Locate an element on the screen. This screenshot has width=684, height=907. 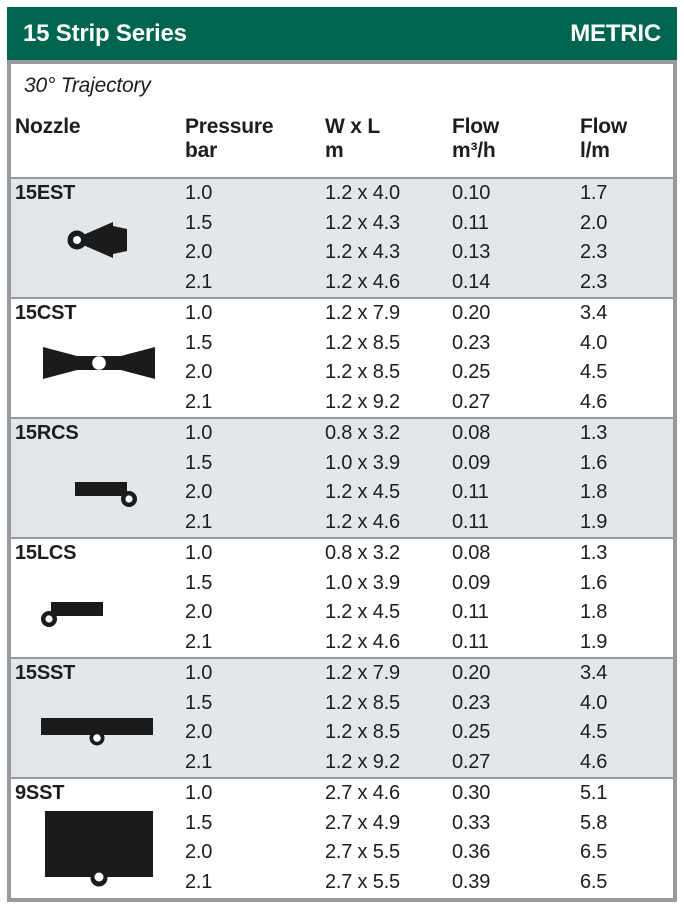
est-end-strip-nozzle-icon is located at coordinates (101, 240).